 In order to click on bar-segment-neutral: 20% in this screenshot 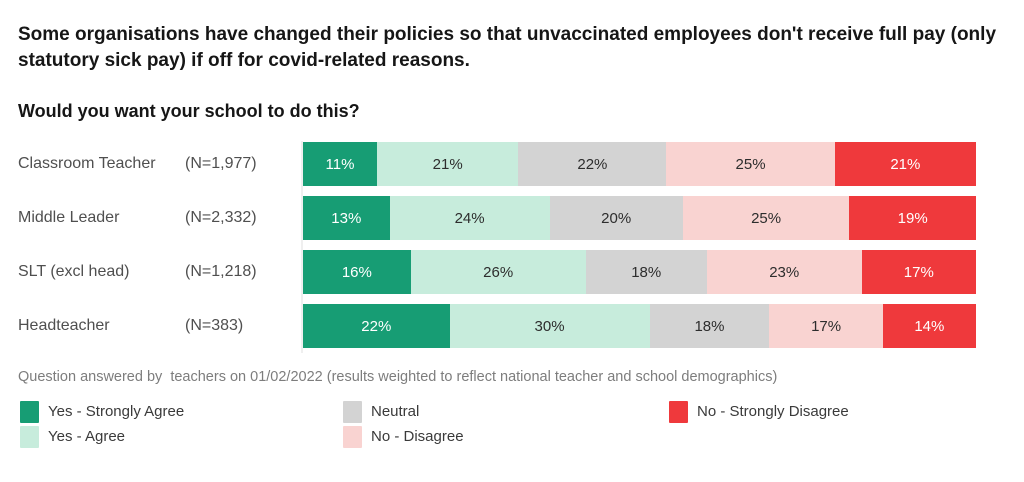, I will do `click(616, 218)`.